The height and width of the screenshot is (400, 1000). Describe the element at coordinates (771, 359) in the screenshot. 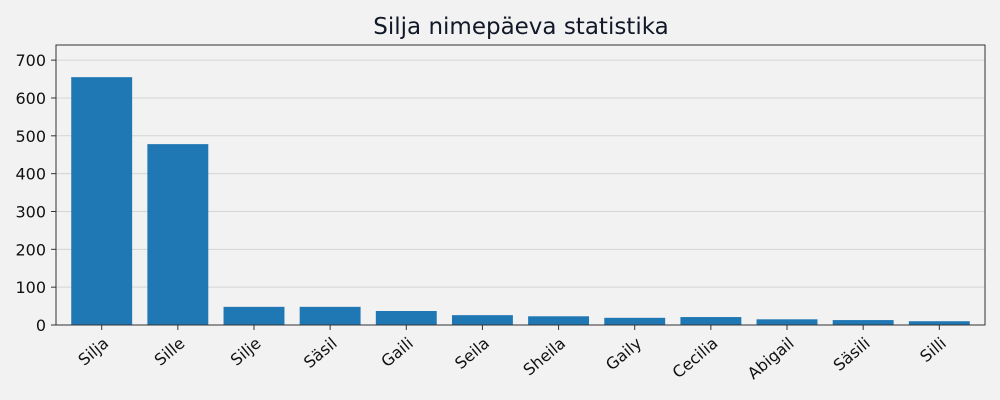

I see `x-tick-label: Abigail` at that location.